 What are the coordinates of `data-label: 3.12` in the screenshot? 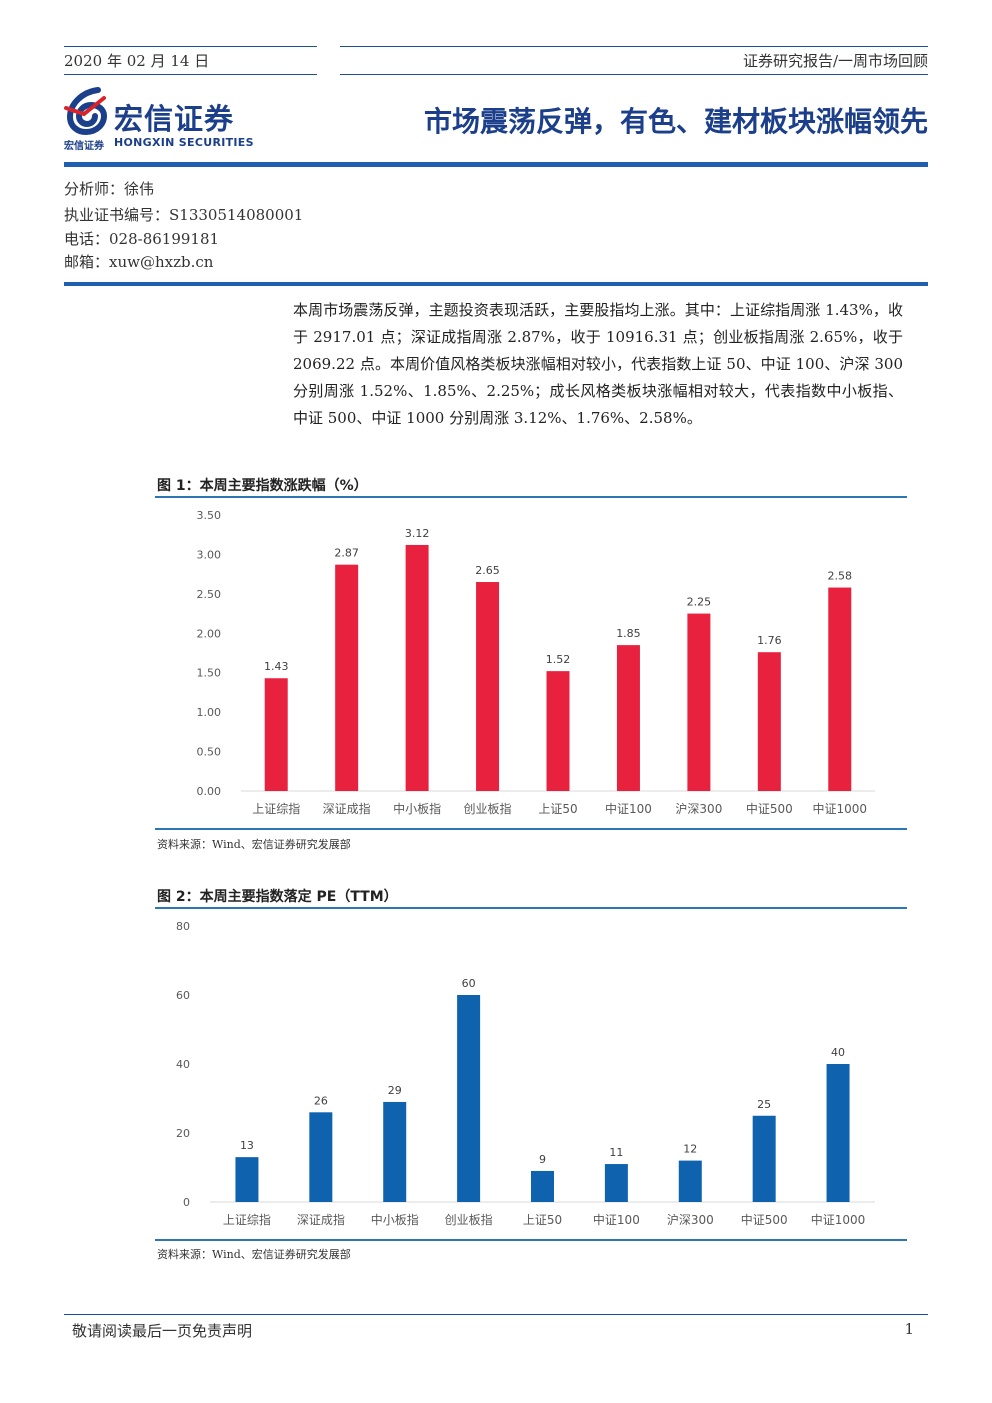 It's located at (417, 533).